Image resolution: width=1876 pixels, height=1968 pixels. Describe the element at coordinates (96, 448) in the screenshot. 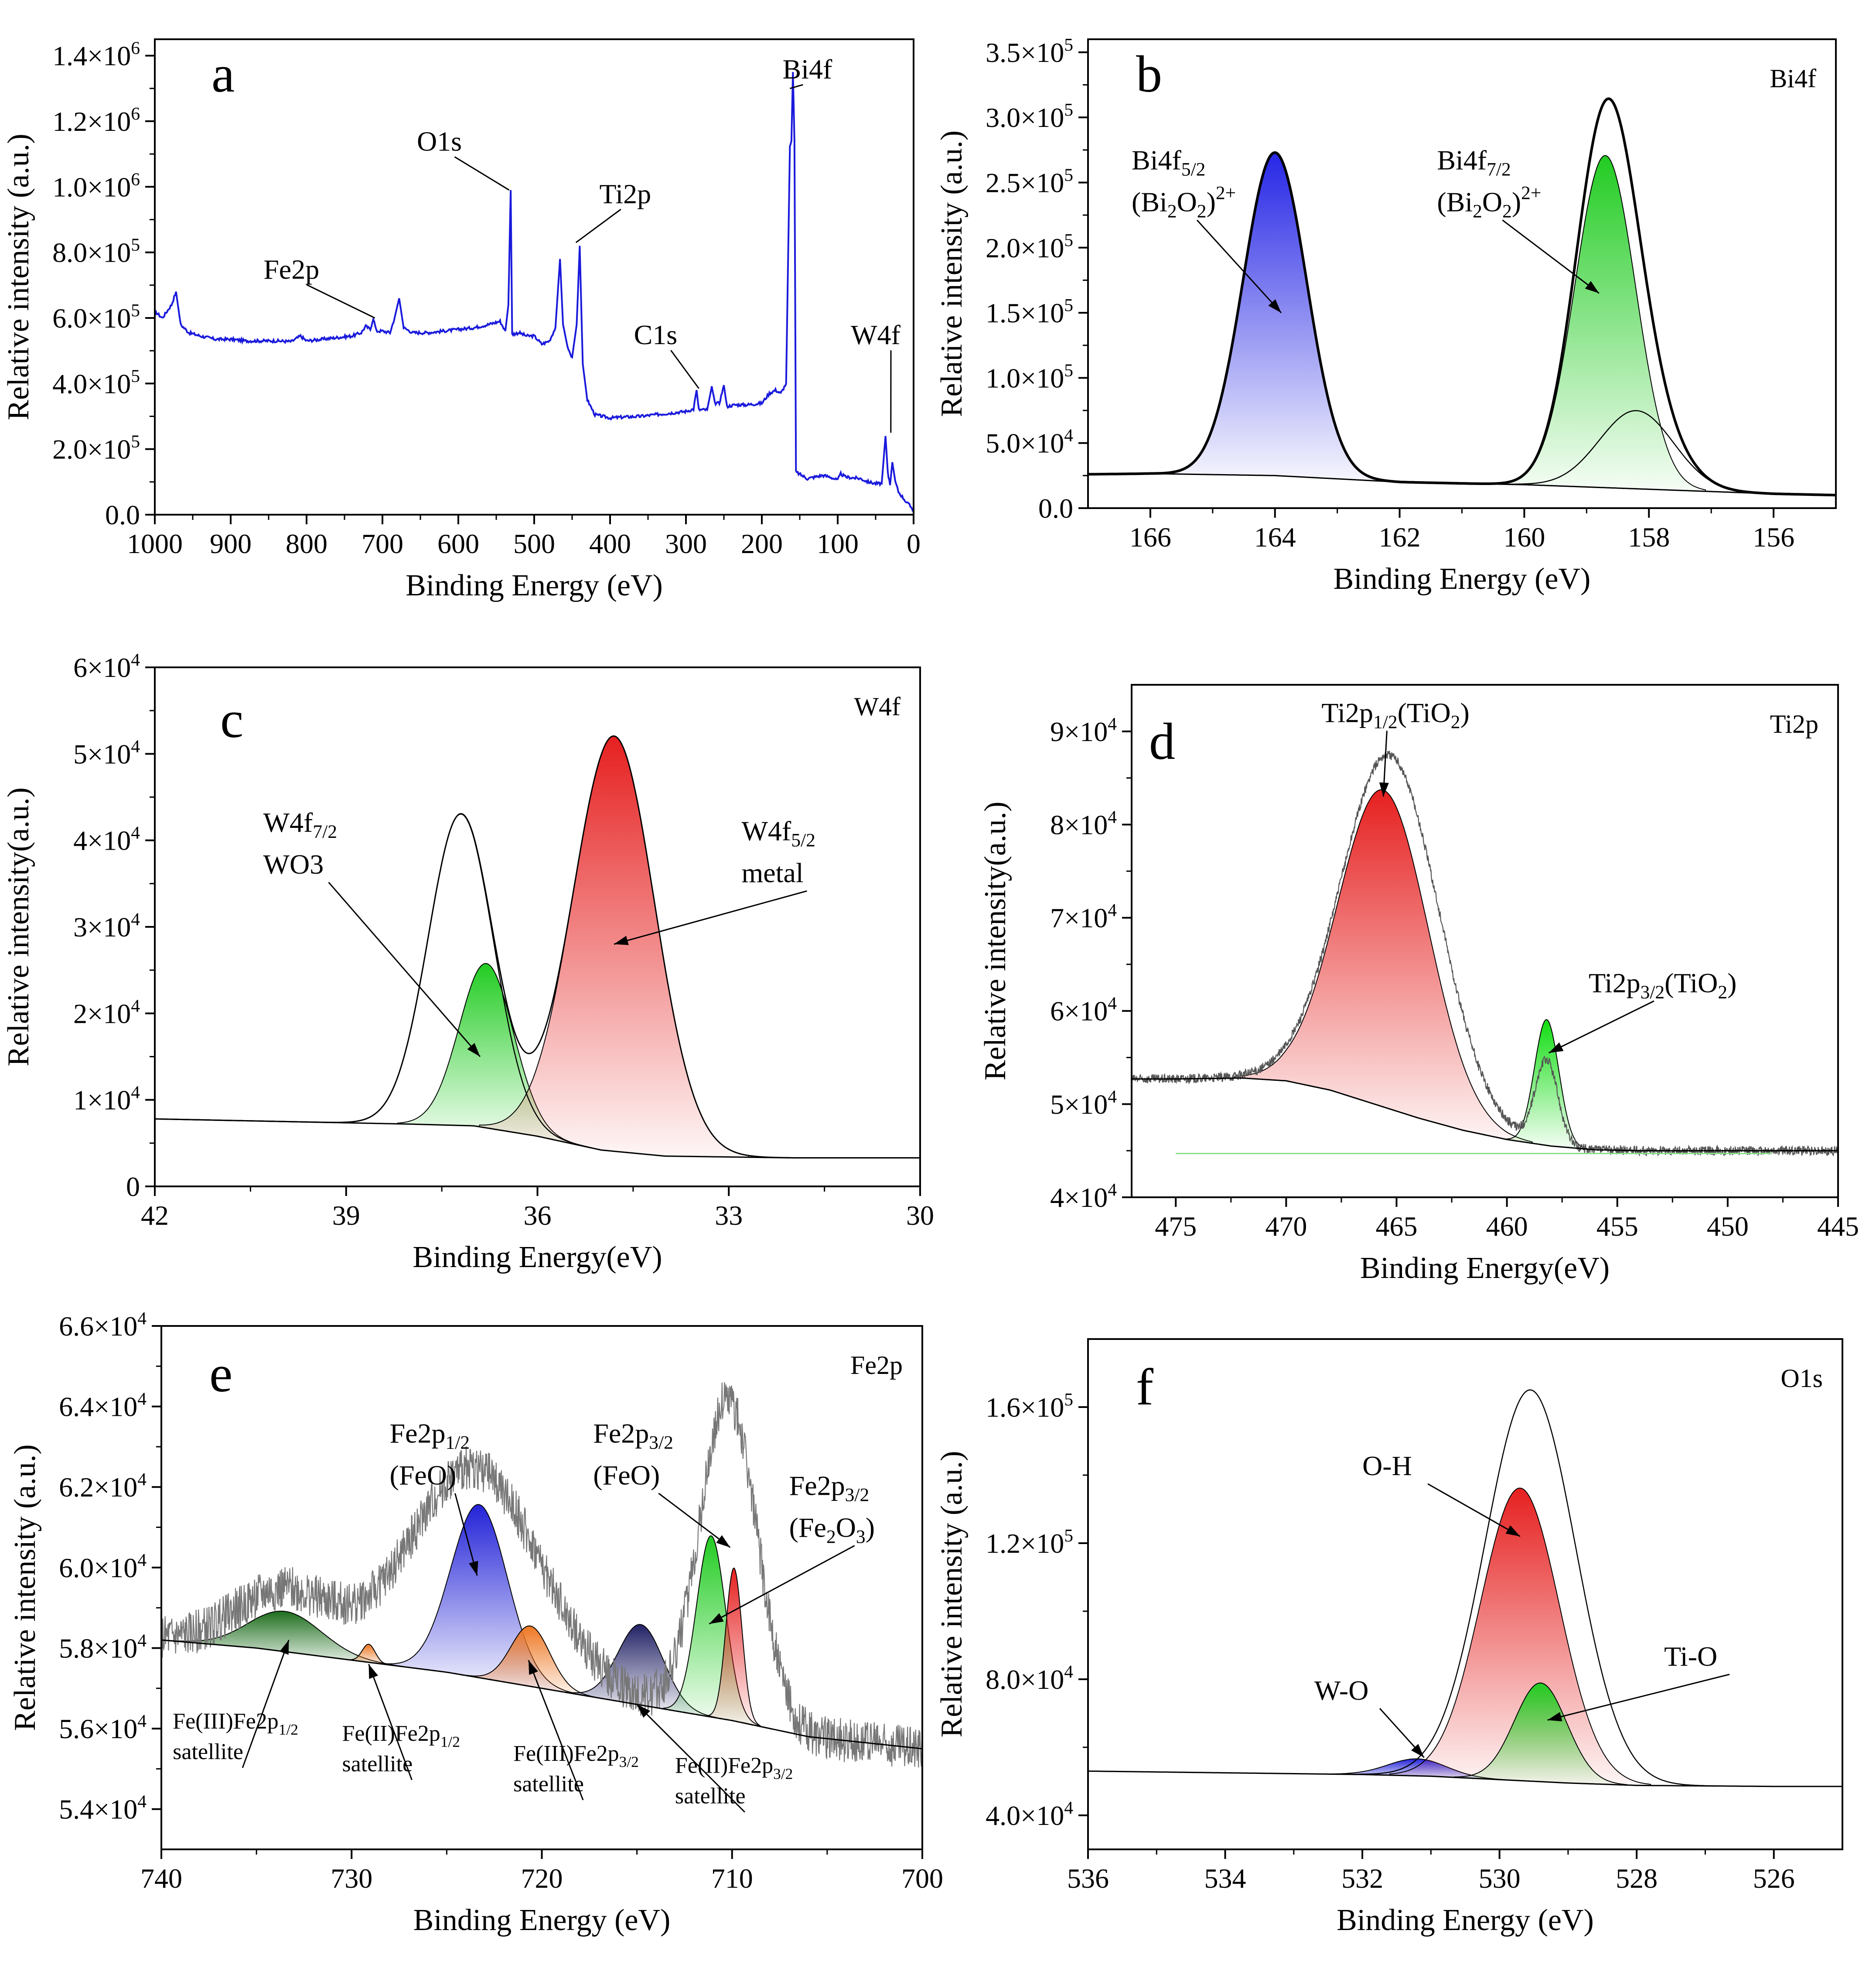

I see `y-tick-label: 2.0×10⁵` at that location.